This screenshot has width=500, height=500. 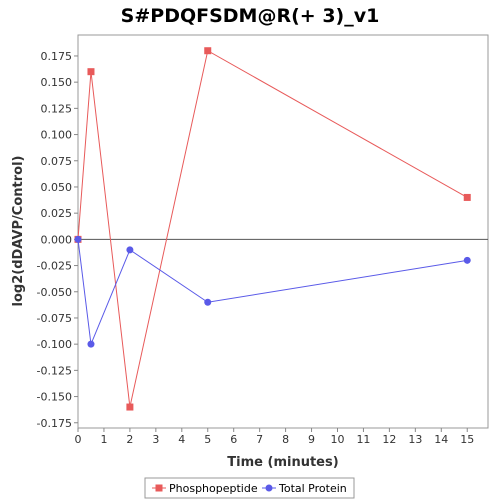 I want to click on y-tick-label: 0.125, so click(x=57, y=108).